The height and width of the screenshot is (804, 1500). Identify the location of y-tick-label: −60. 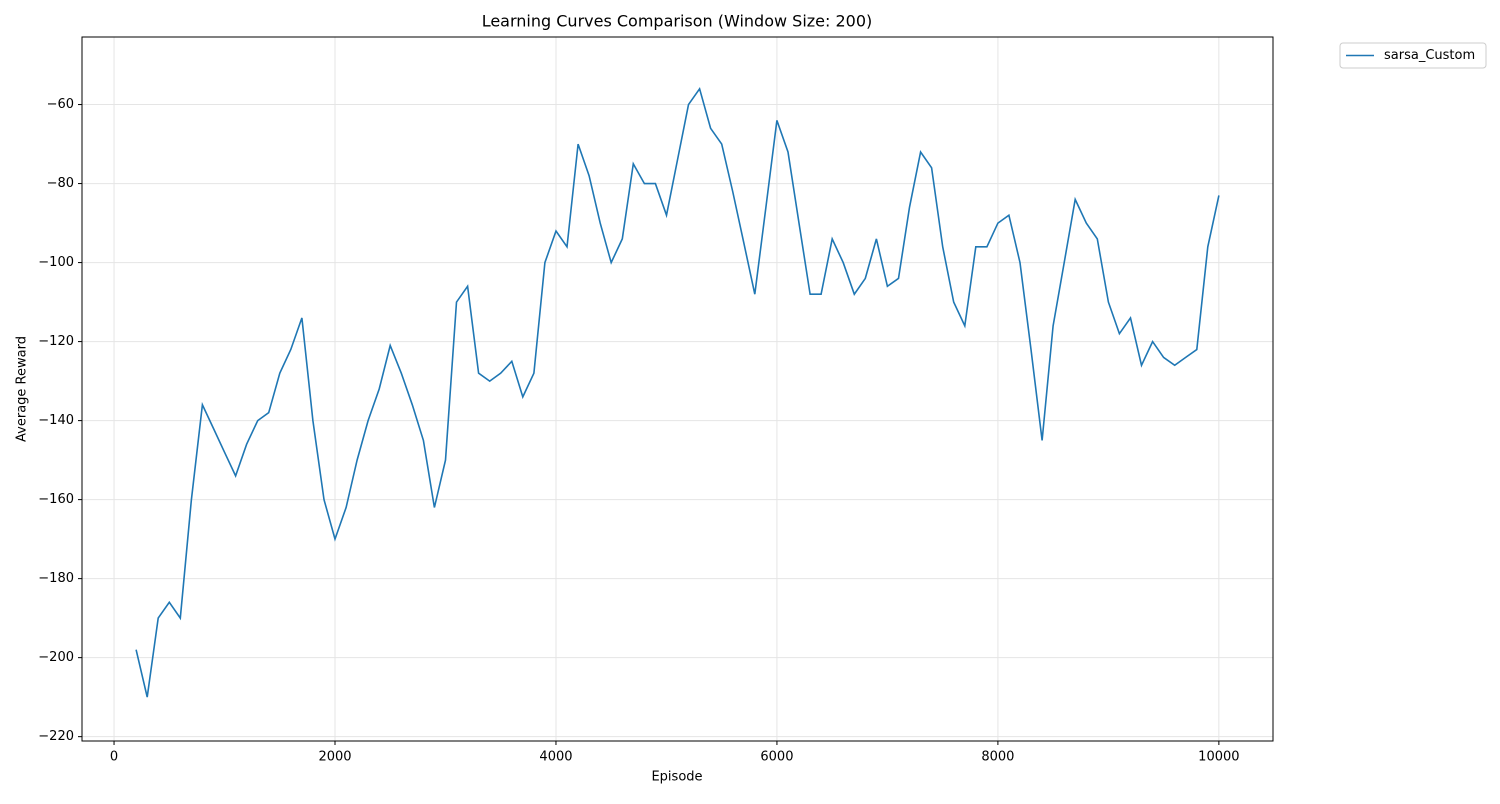
(60, 104).